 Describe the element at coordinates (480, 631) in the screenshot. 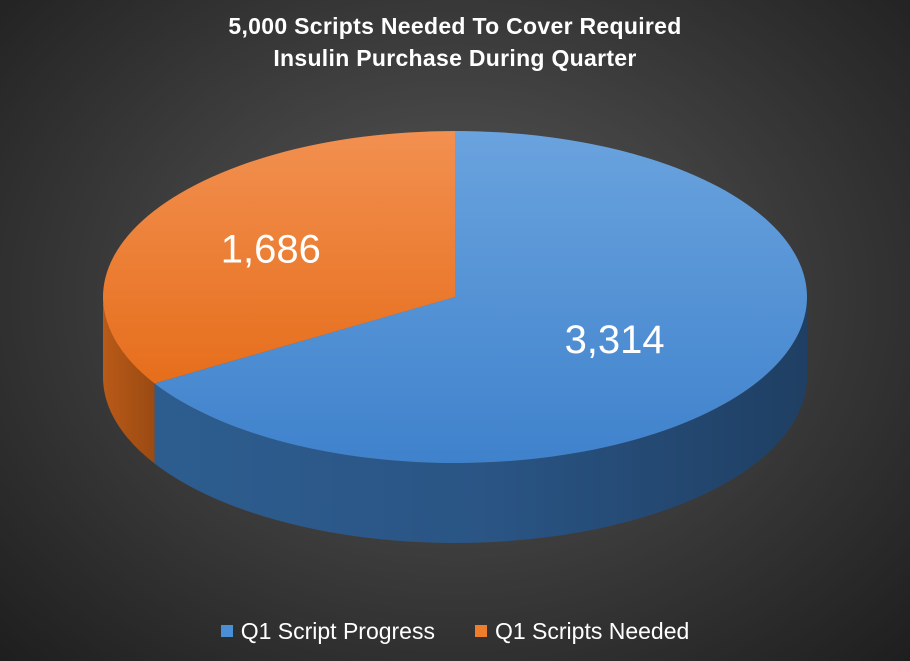

I see `legend-swatch-q1-scripts-needed` at that location.